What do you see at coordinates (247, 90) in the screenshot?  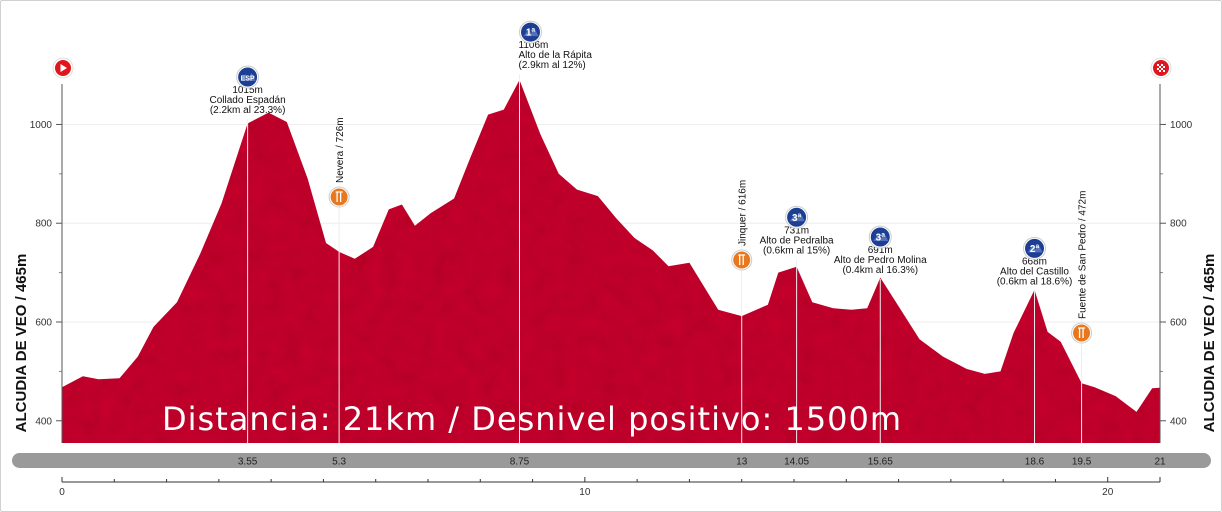 I see `climb-label-line: 1015m` at bounding box center [247, 90].